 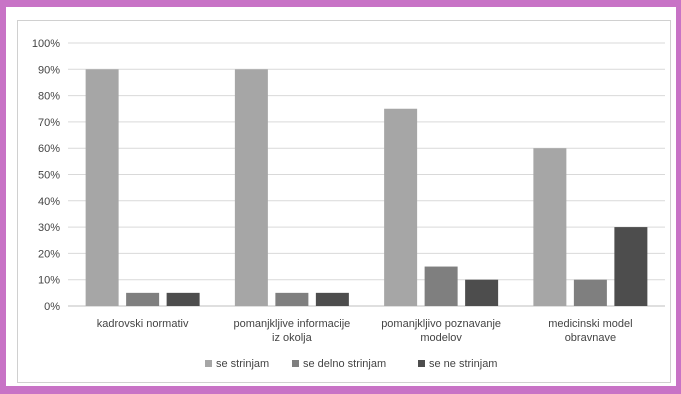 I want to click on legend-label: se delno strinjam, so click(x=344, y=364).